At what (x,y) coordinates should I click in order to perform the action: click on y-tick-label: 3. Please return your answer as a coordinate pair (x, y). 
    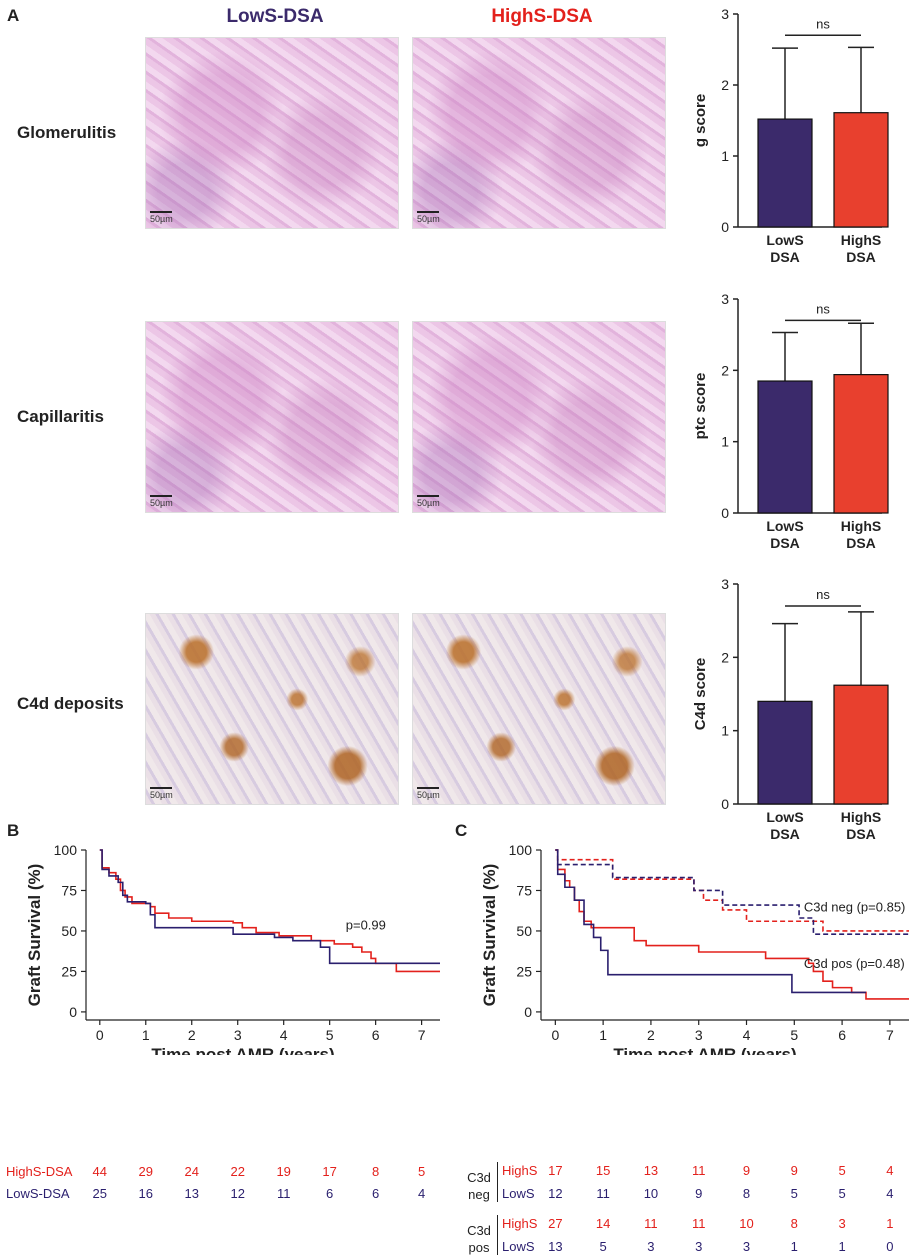
    Looking at the image, I should click on (725, 584).